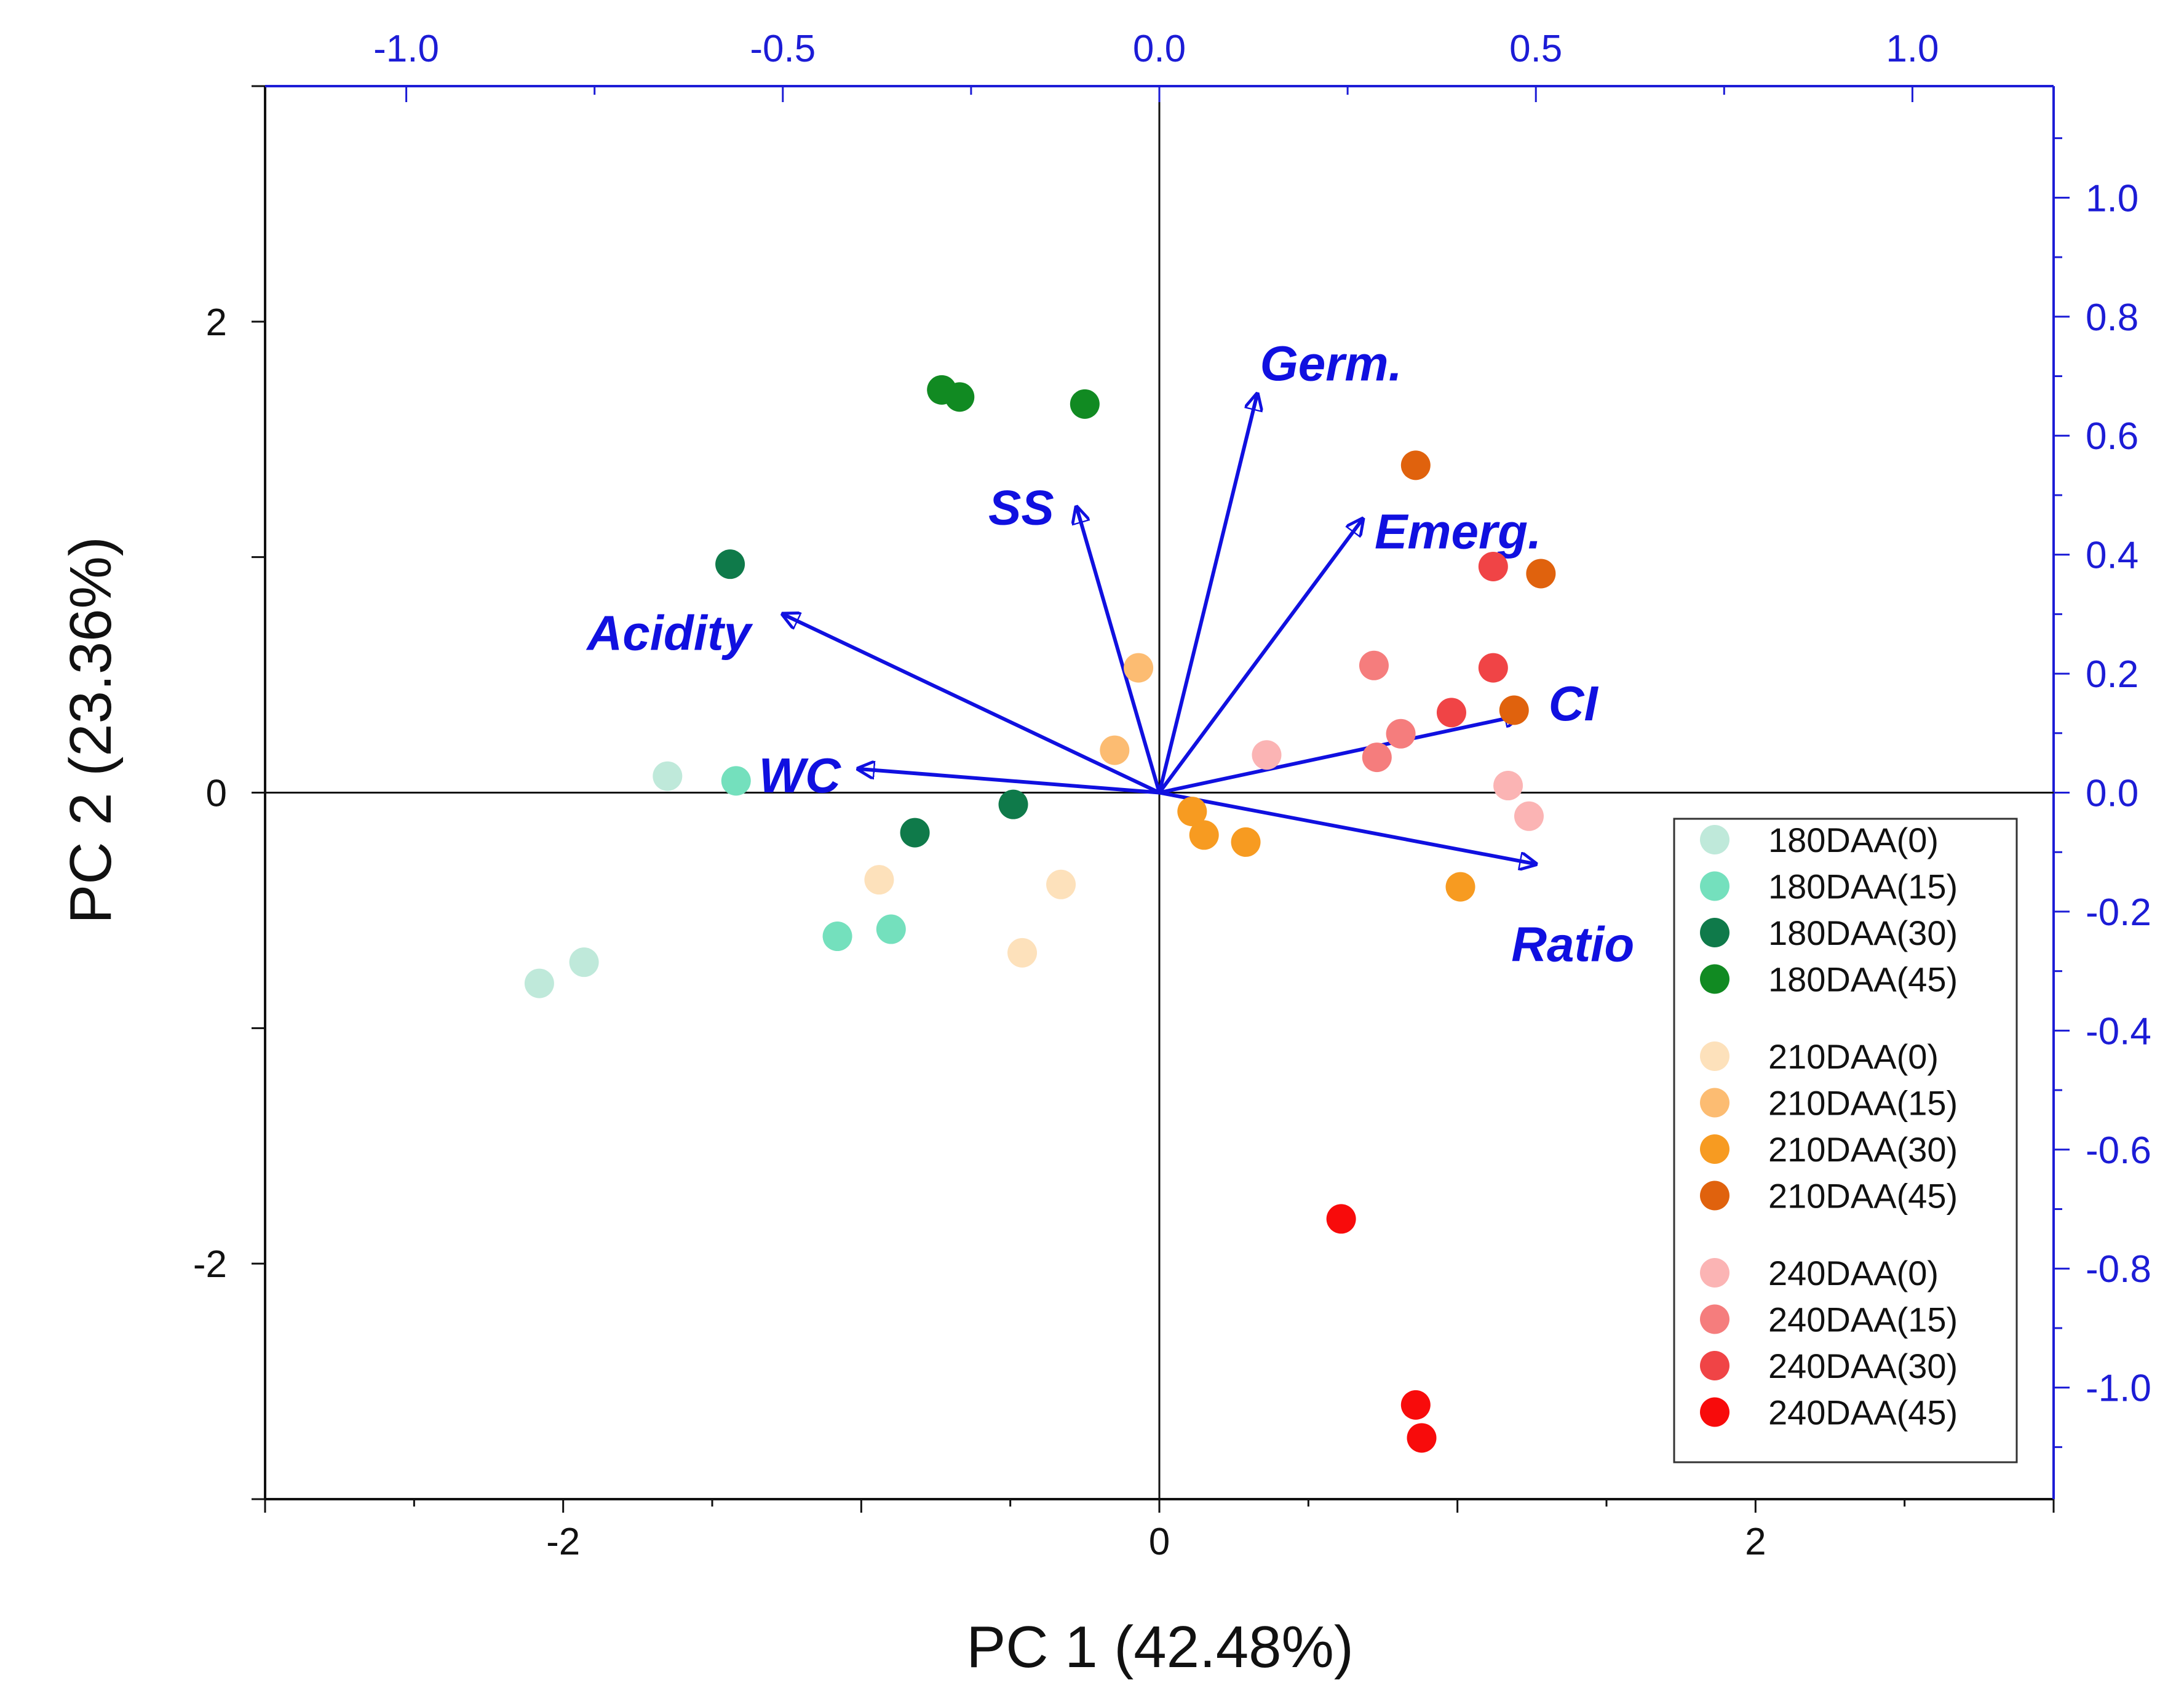 Image resolution: width=2184 pixels, height=1696 pixels. Describe the element at coordinates (216, 322) in the screenshot. I see `y-tick-label: 2` at that location.